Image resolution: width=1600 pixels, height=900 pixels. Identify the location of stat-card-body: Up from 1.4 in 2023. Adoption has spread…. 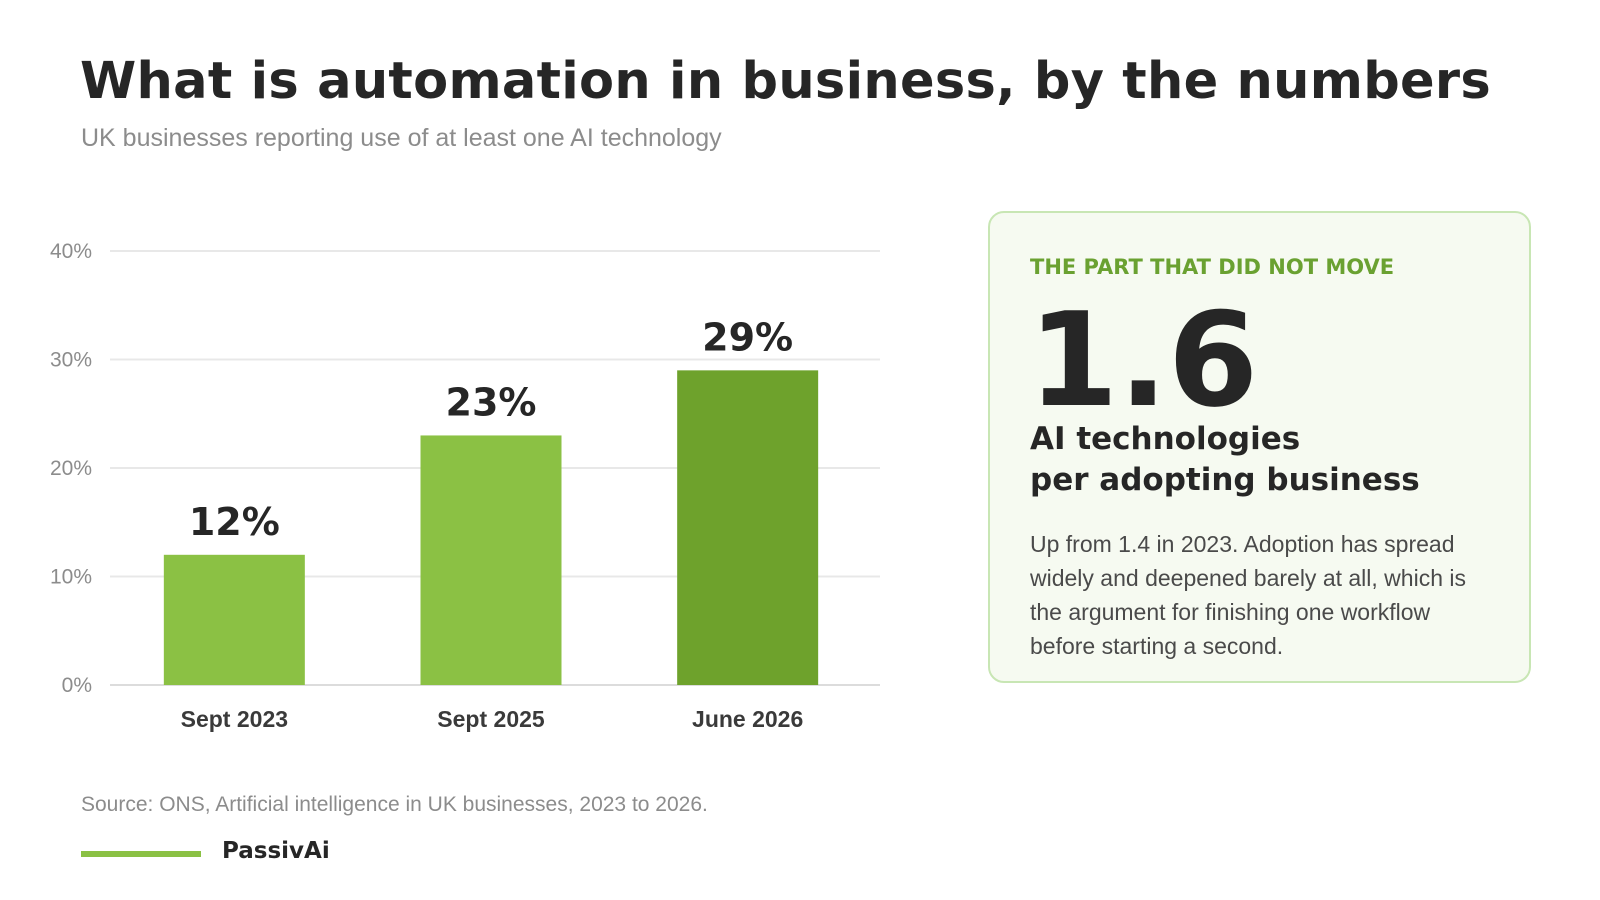
(1248, 595).